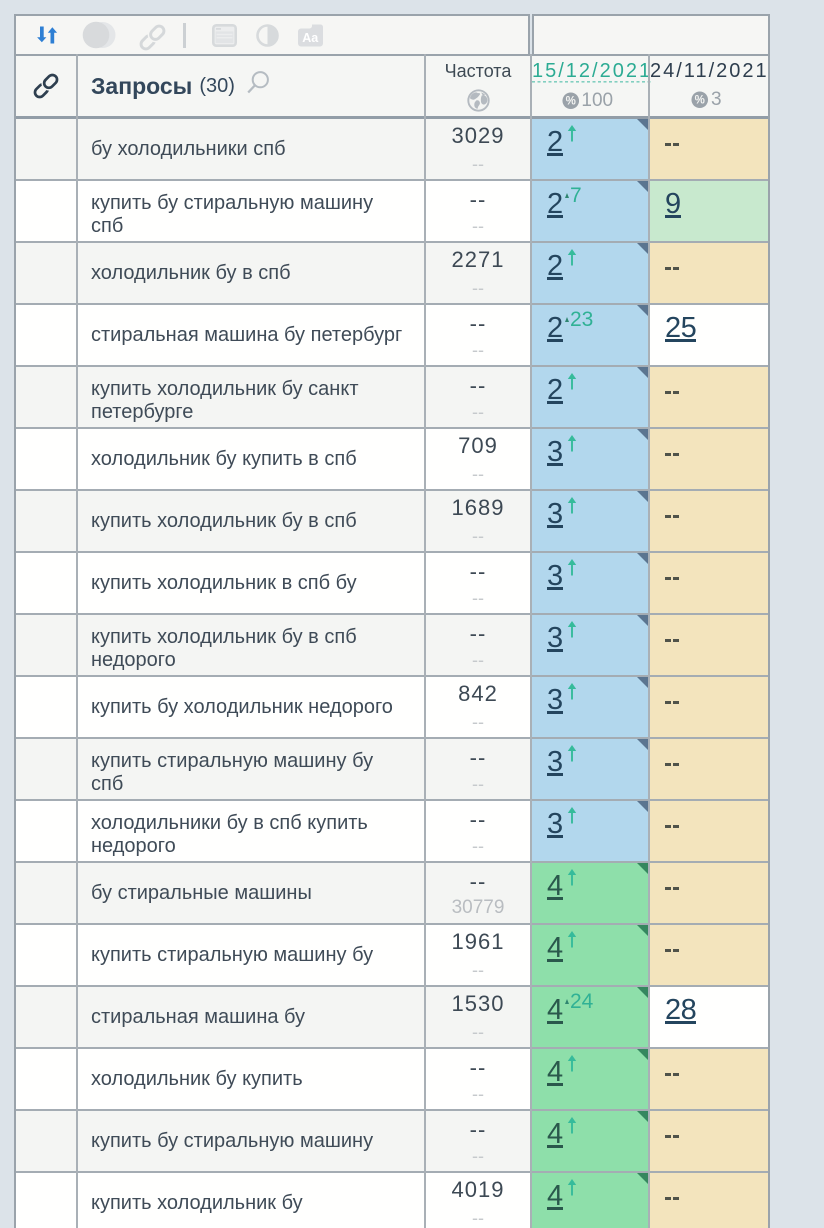 This screenshot has width=824, height=1228. What do you see at coordinates (310, 38) in the screenshot?
I see `svg-text: Aa` at bounding box center [310, 38].